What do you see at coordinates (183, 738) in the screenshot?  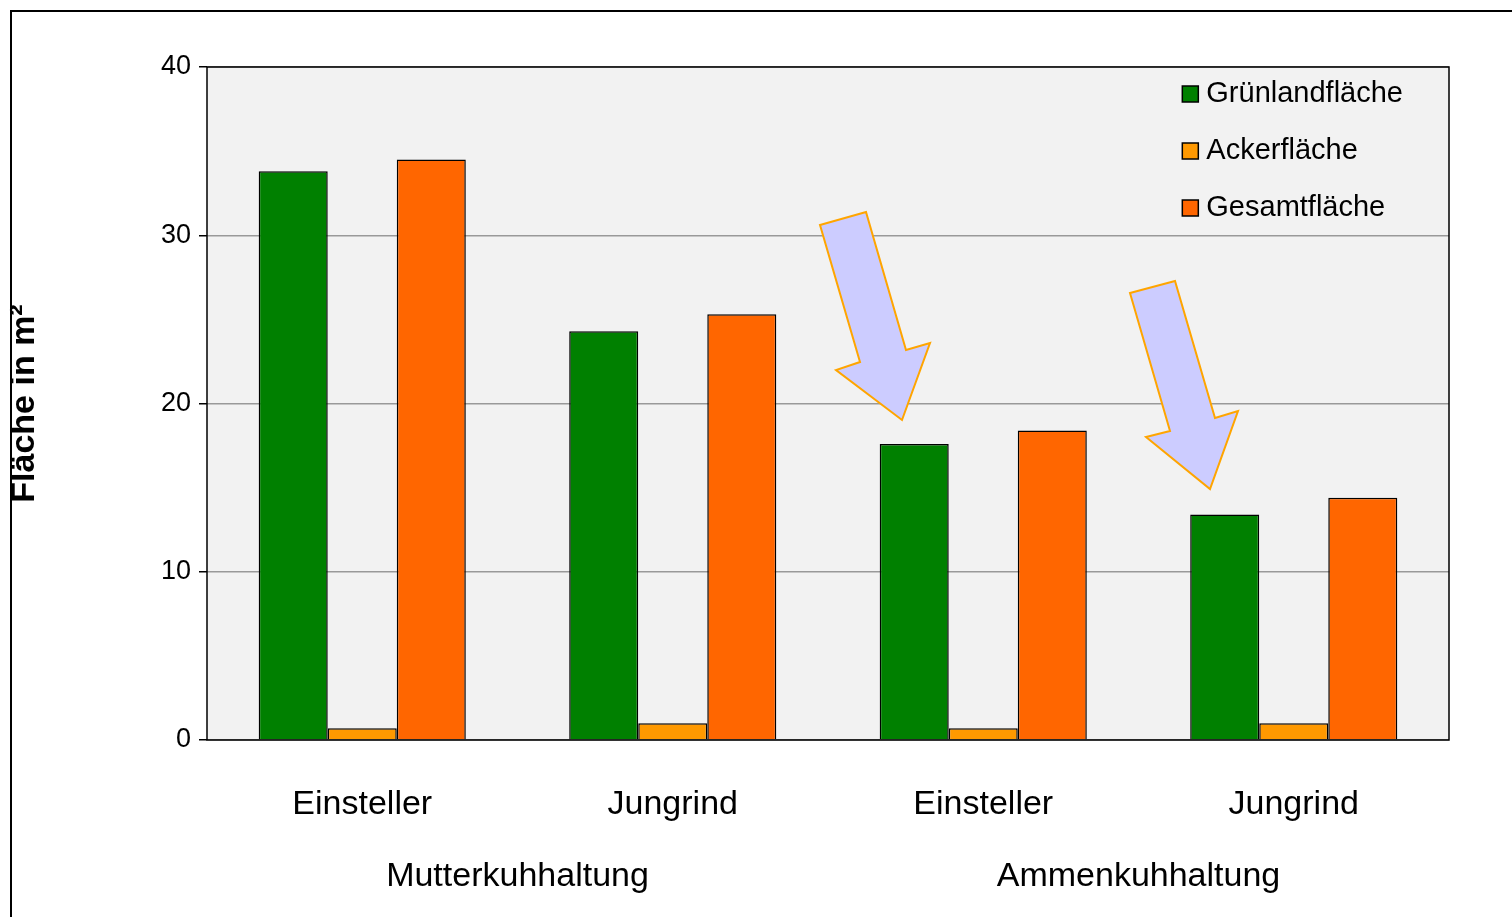 I see `y-tick-label: 0` at bounding box center [183, 738].